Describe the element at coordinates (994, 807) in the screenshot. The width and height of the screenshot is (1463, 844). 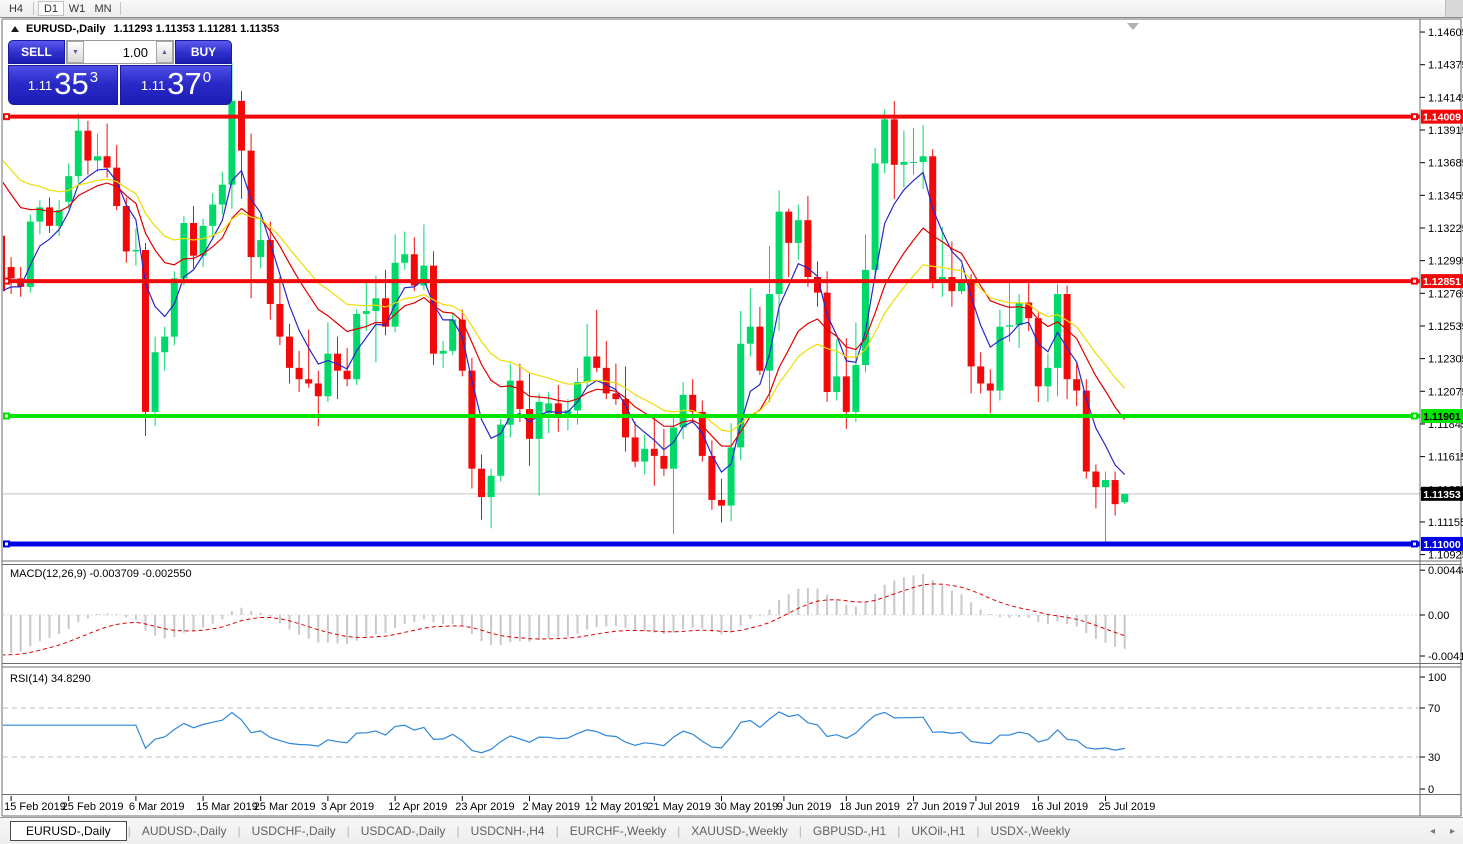
I see `date-axis-label: 7 Jul 2019` at that location.